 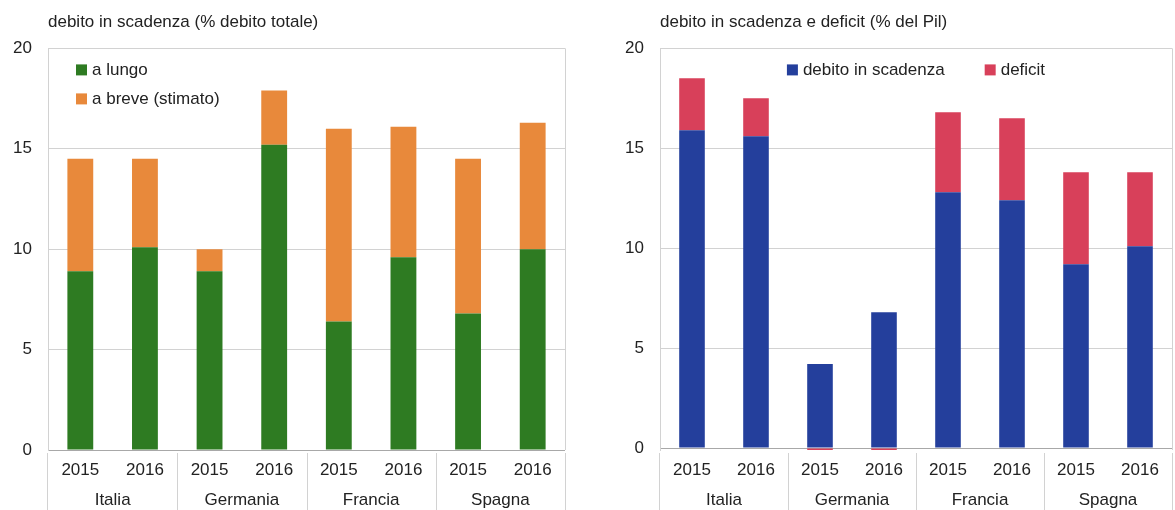 What do you see at coordinates (183, 21) in the screenshot?
I see `chart-title: debito in scadenza (% debito totale)` at bounding box center [183, 21].